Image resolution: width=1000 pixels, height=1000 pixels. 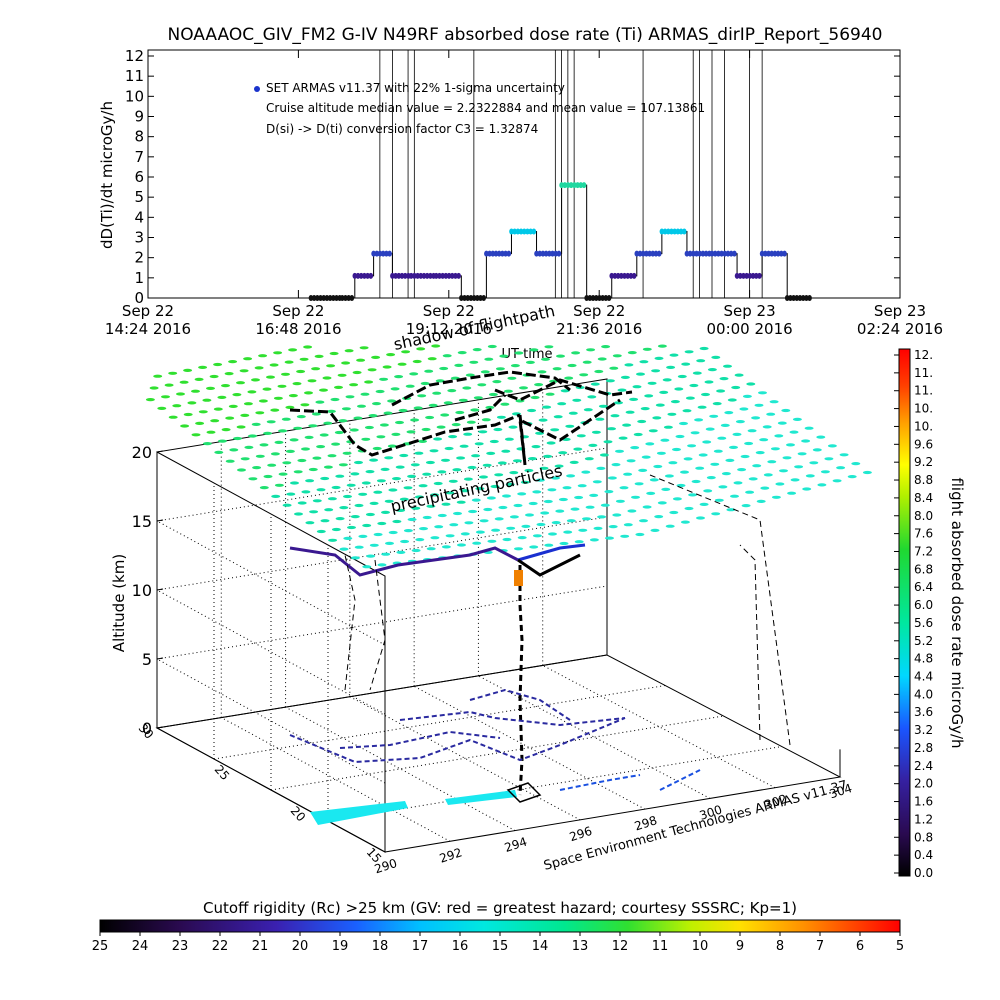 I want to click on dose-cb-tick-label: 0.0, so click(x=923, y=873).